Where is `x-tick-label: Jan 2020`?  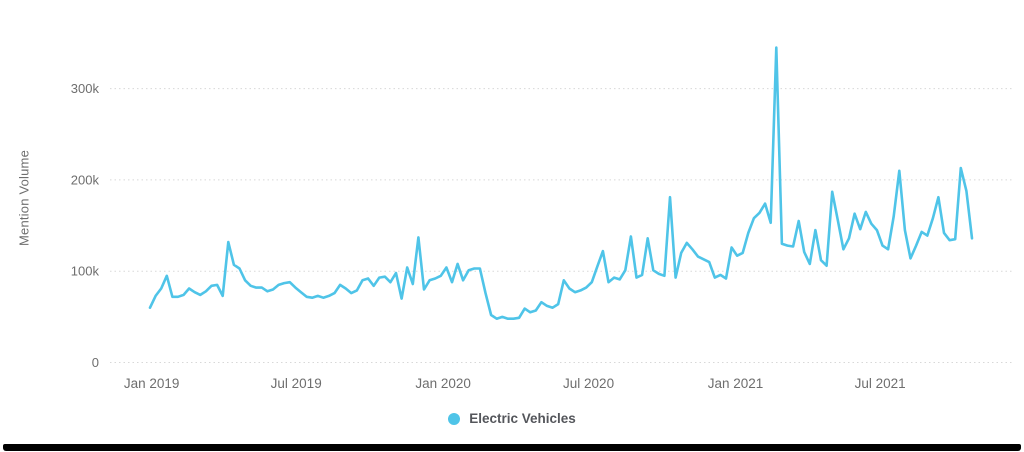 x-tick-label: Jan 2020 is located at coordinates (443, 383).